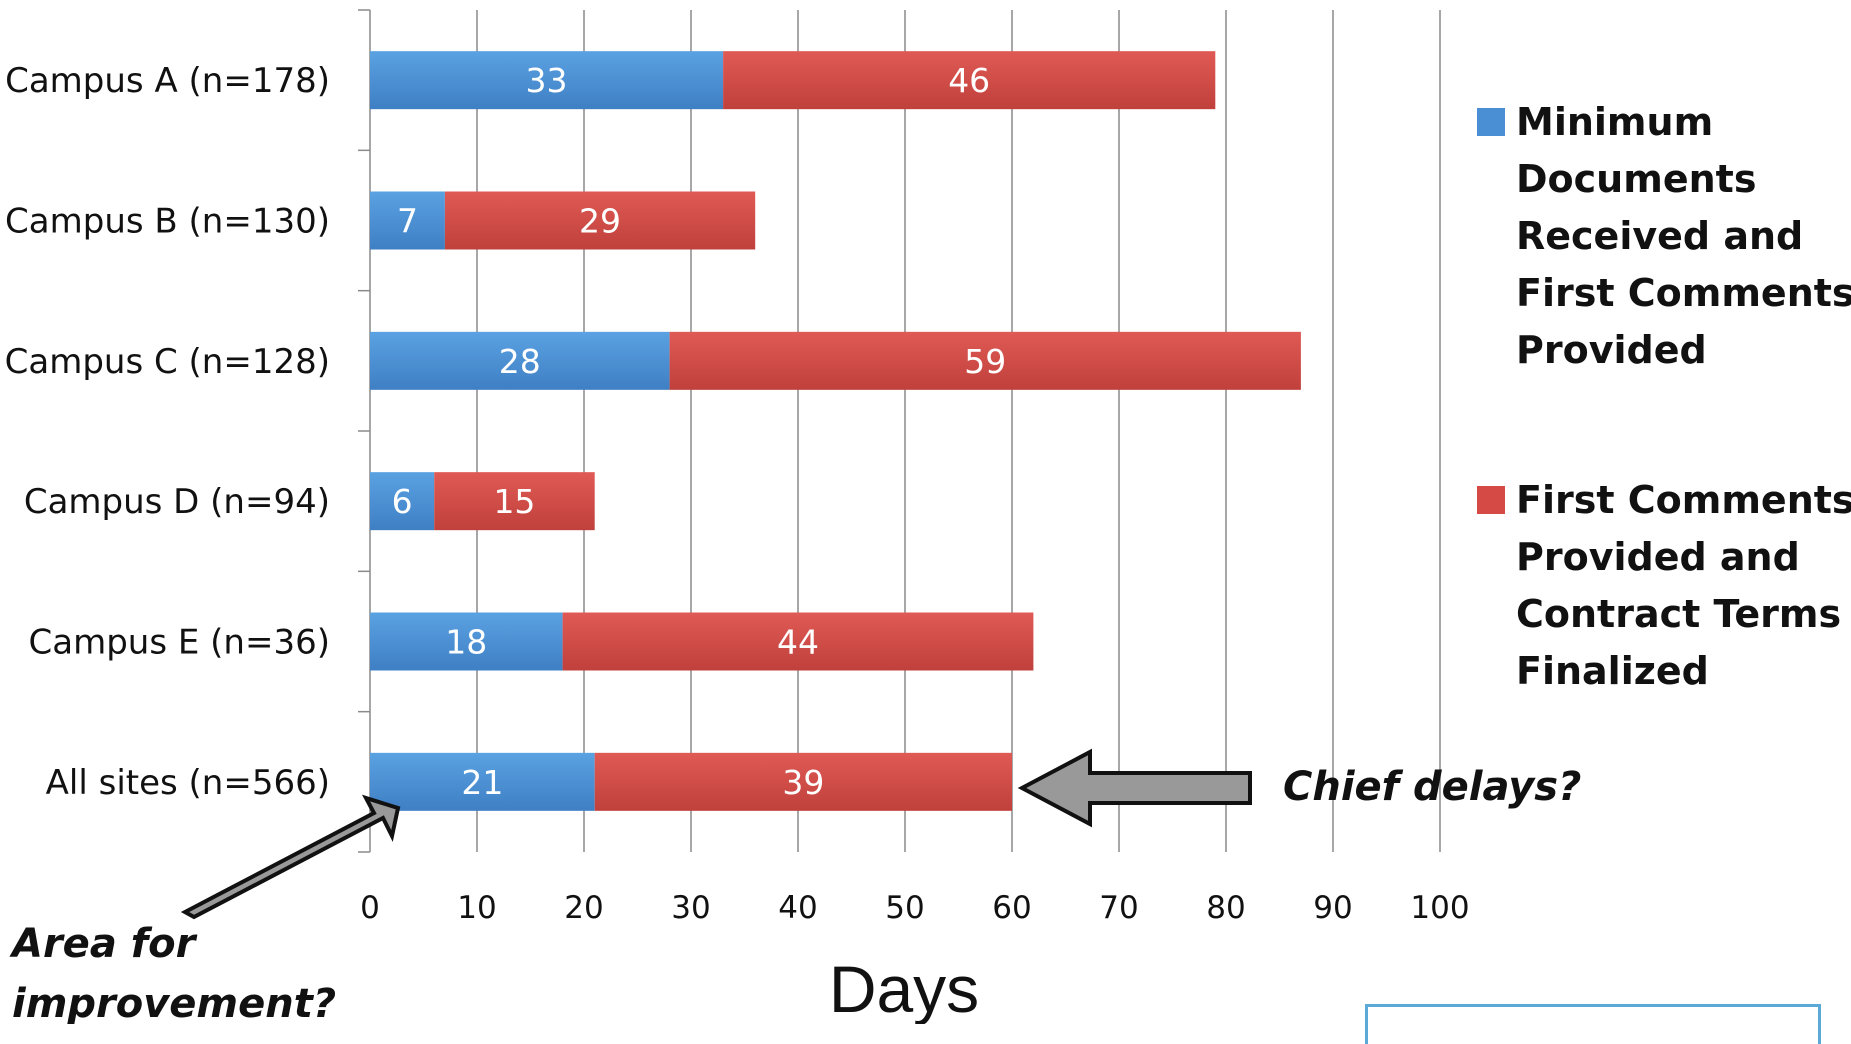  I want to click on bar-data-label: 6, so click(402, 501).